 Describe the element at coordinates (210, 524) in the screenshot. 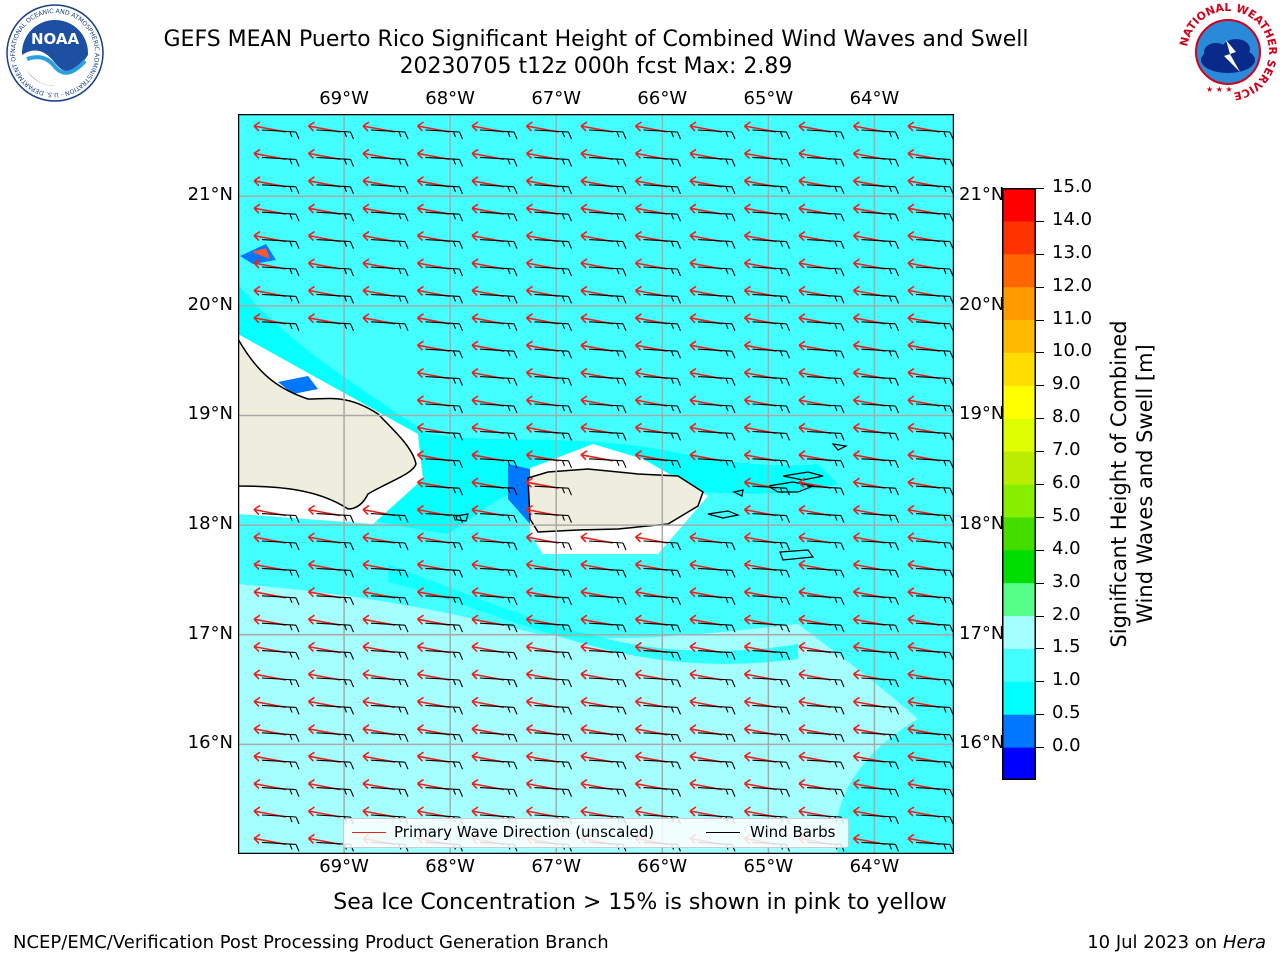

I see `latitude-tick-label: 18°N` at that location.